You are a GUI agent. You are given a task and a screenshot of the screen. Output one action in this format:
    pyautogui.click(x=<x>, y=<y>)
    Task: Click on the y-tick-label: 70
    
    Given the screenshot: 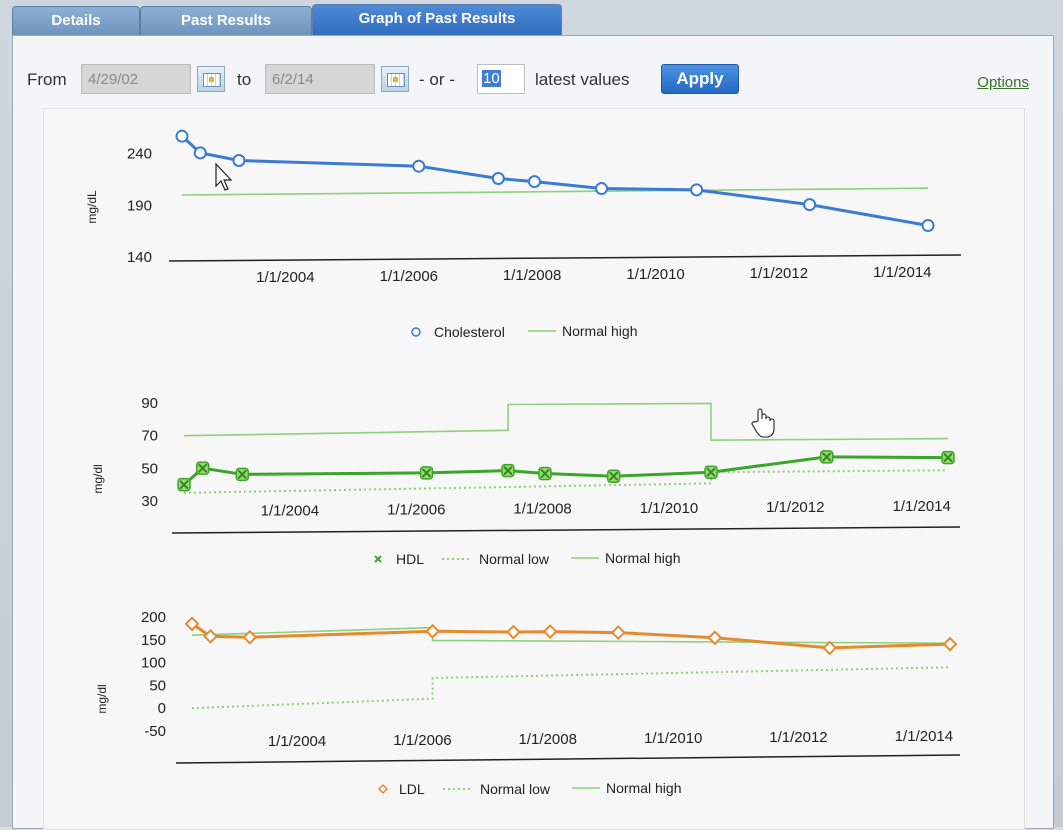 What is the action you would take?
    pyautogui.click(x=149, y=436)
    